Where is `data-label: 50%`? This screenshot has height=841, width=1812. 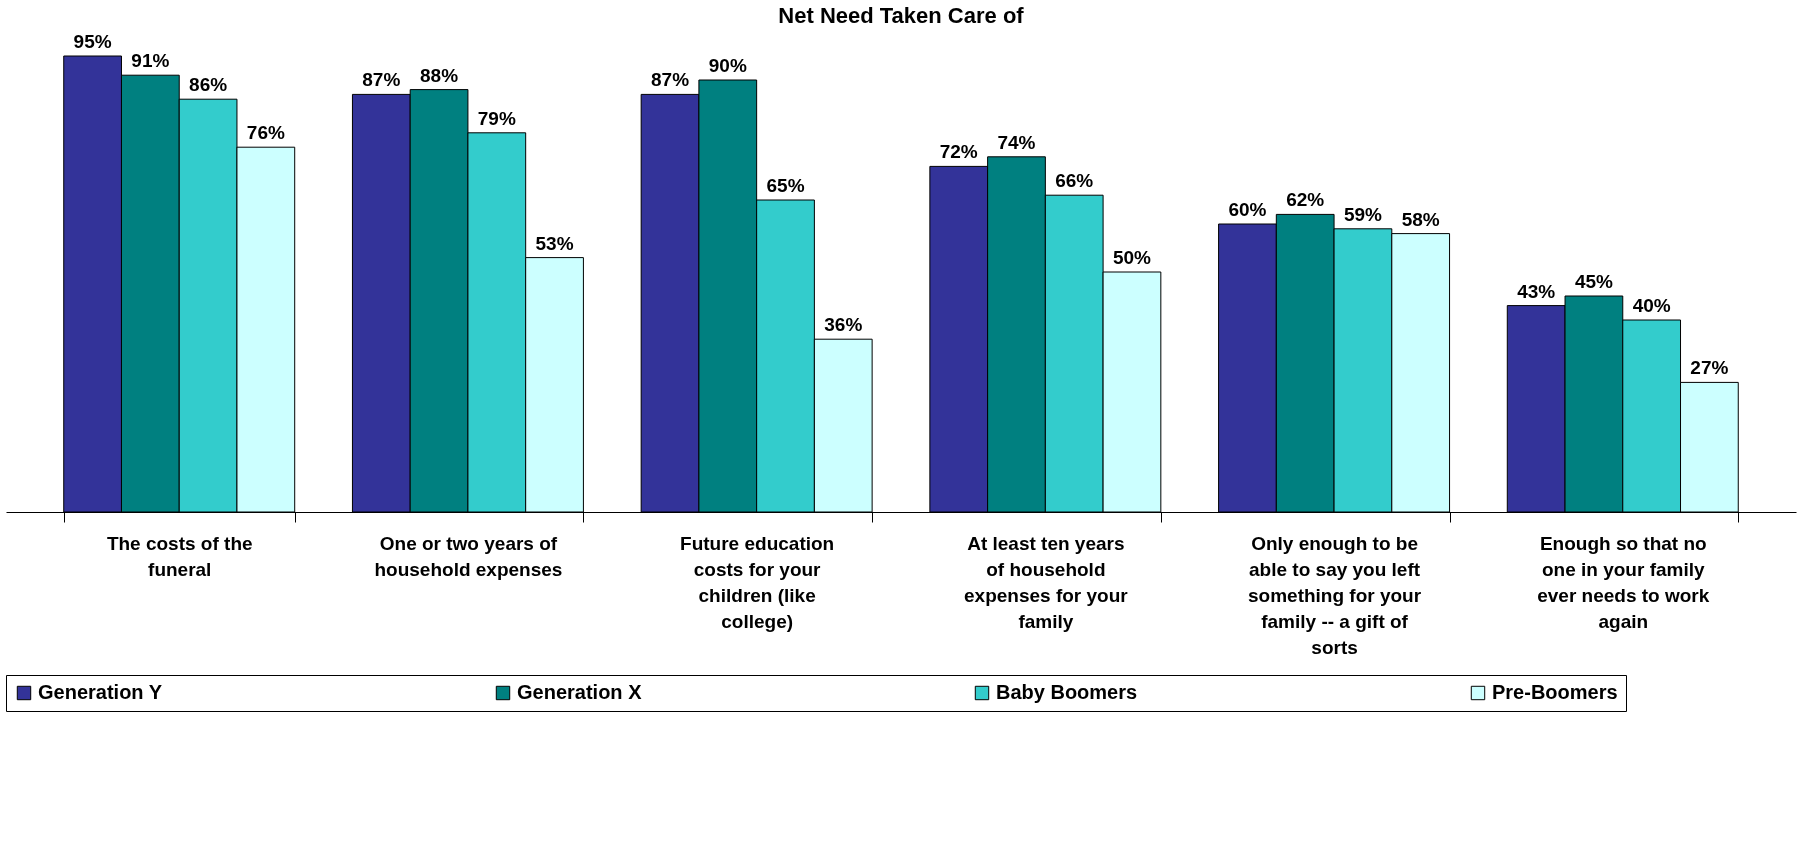 data-label: 50% is located at coordinates (1132, 257).